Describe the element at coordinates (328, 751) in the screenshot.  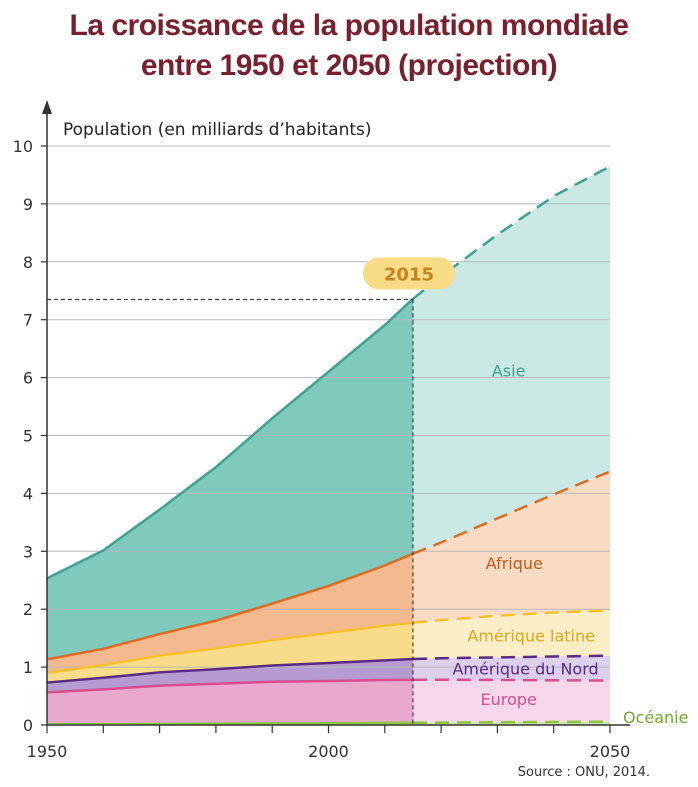
I see `x-tick-label-2000: 2000` at that location.